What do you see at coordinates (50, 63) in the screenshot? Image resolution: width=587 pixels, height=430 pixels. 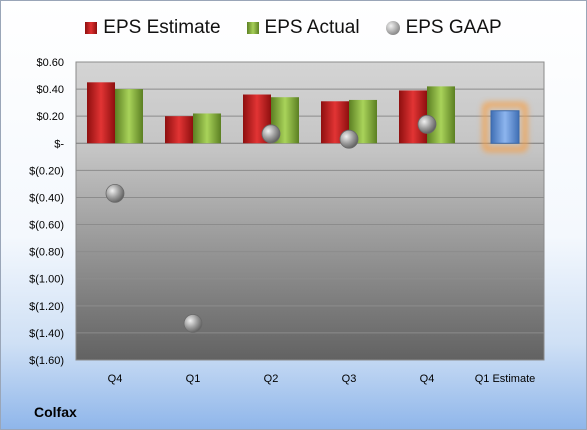 I see `y-tick-label: $0.60` at bounding box center [50, 63].